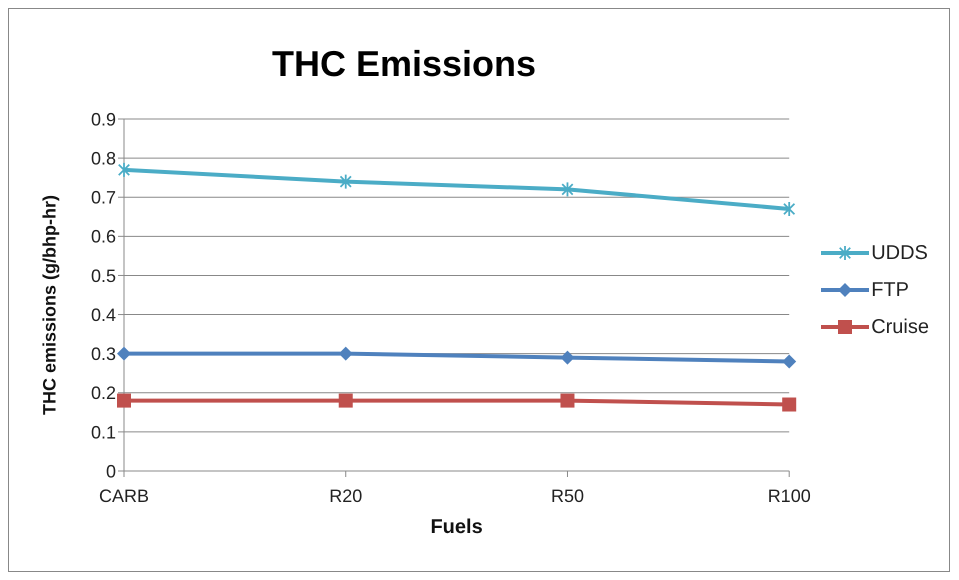 This screenshot has width=959, height=580. I want to click on y-tick-label: 0.5, so click(103, 276).